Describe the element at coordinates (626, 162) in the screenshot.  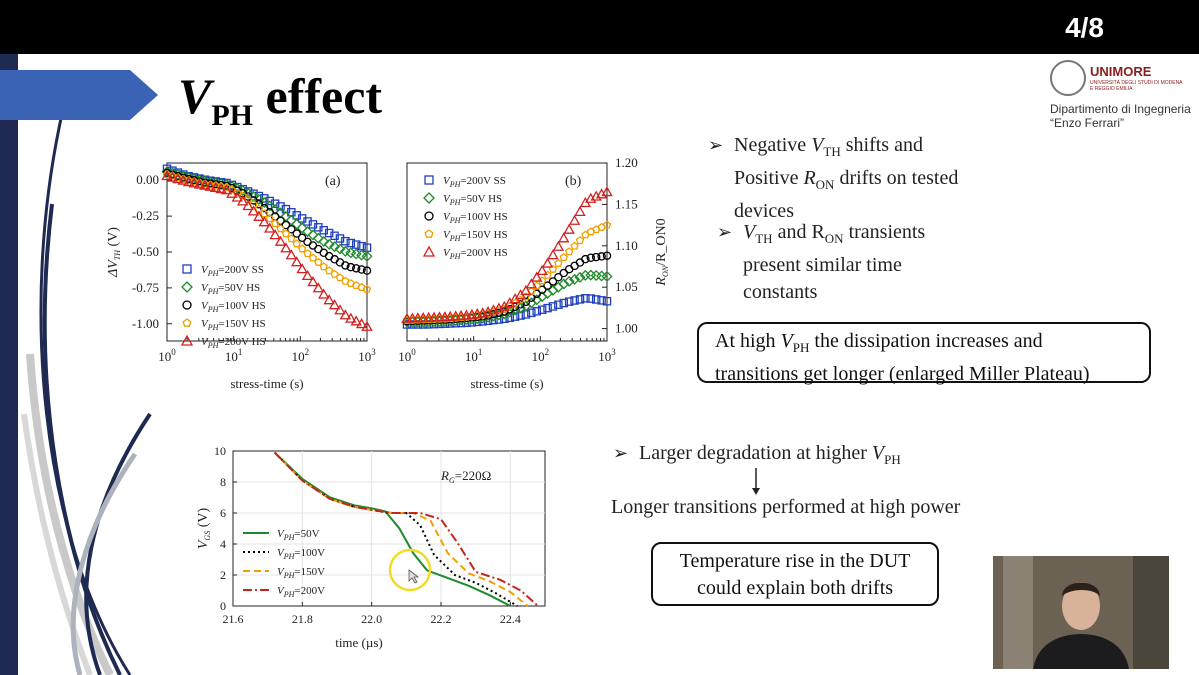
I see `y-tick-label: 1.20` at that location.